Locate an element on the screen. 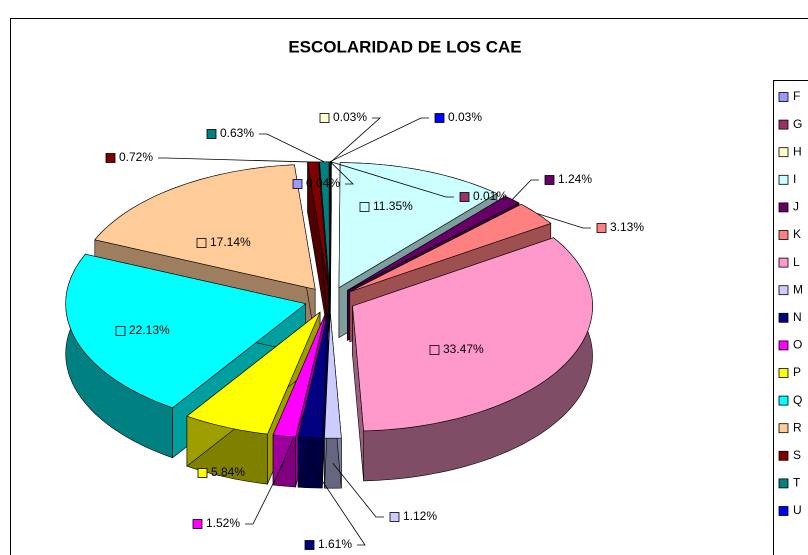 The image size is (808, 555). legend-label: H is located at coordinates (797, 151).